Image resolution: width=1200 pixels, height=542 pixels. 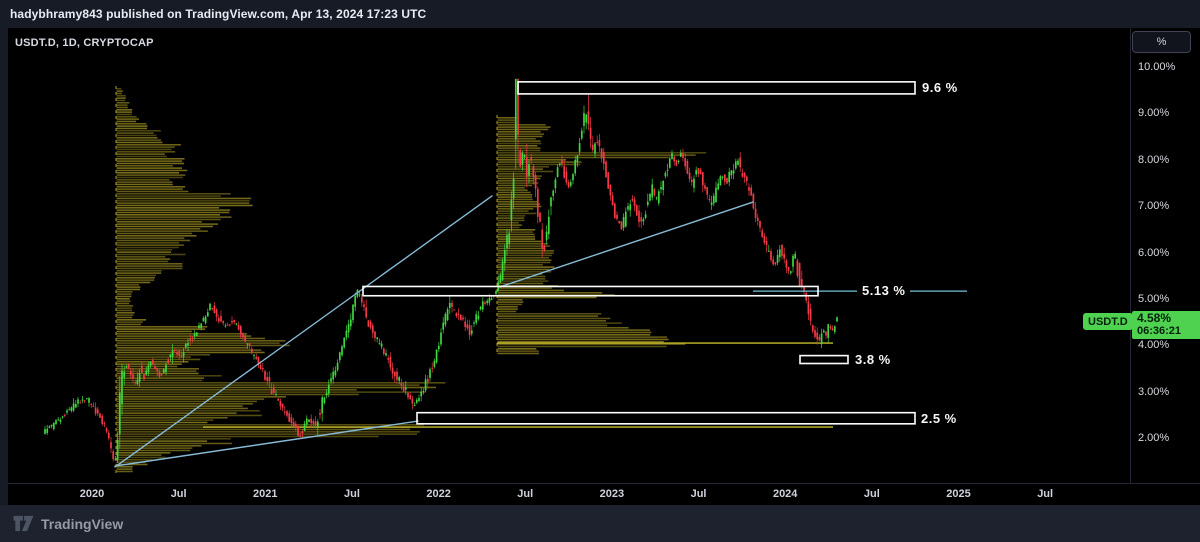 What do you see at coordinates (1154, 391) in the screenshot?
I see `price-axis-tick: 3.00%` at bounding box center [1154, 391].